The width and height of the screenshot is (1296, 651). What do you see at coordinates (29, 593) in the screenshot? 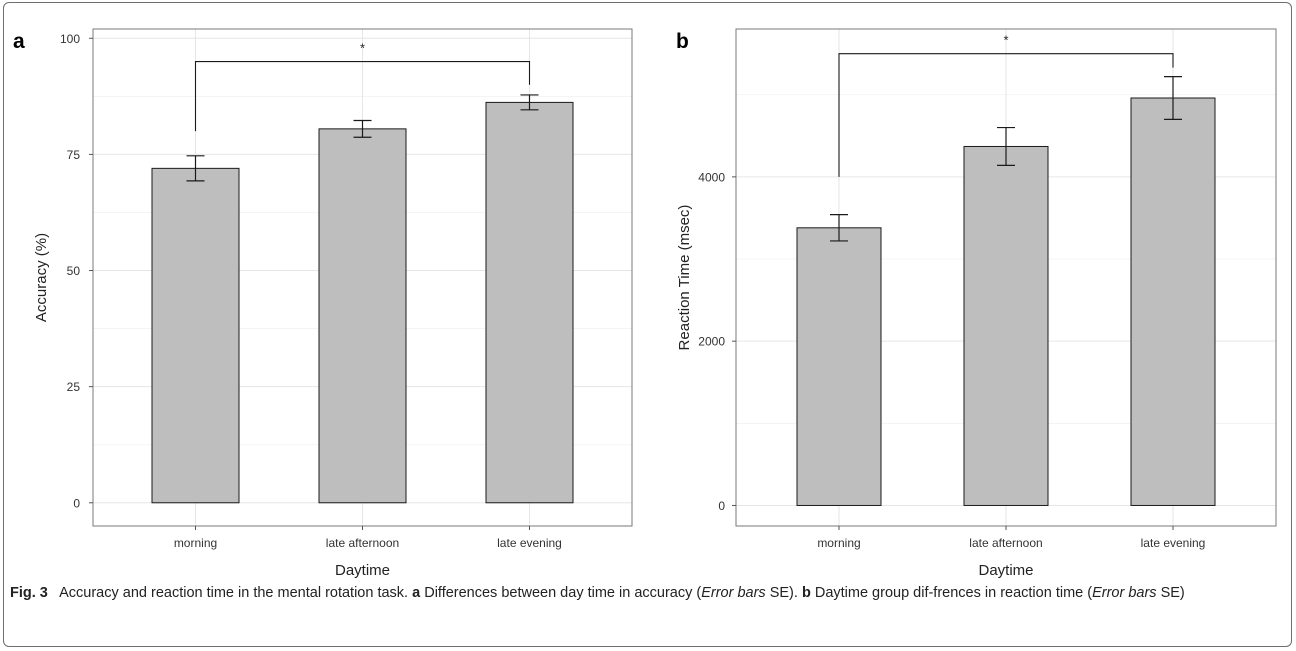
I see `figure-label: Fig. 3` at bounding box center [29, 593].